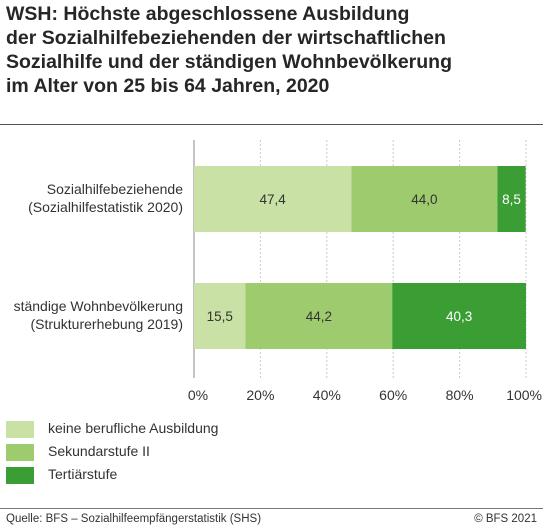  What do you see at coordinates (327, 395) in the screenshot?
I see `x-tick-label: 40%` at bounding box center [327, 395].